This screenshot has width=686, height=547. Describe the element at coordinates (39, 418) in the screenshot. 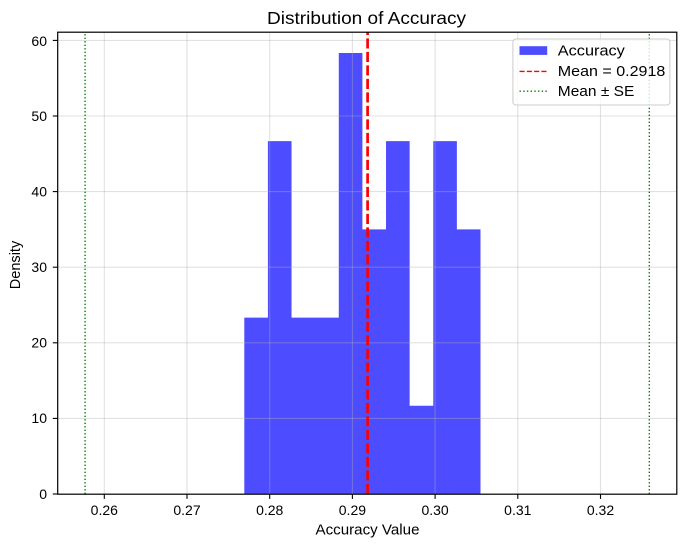

I see `svg-text: 10` at that location.